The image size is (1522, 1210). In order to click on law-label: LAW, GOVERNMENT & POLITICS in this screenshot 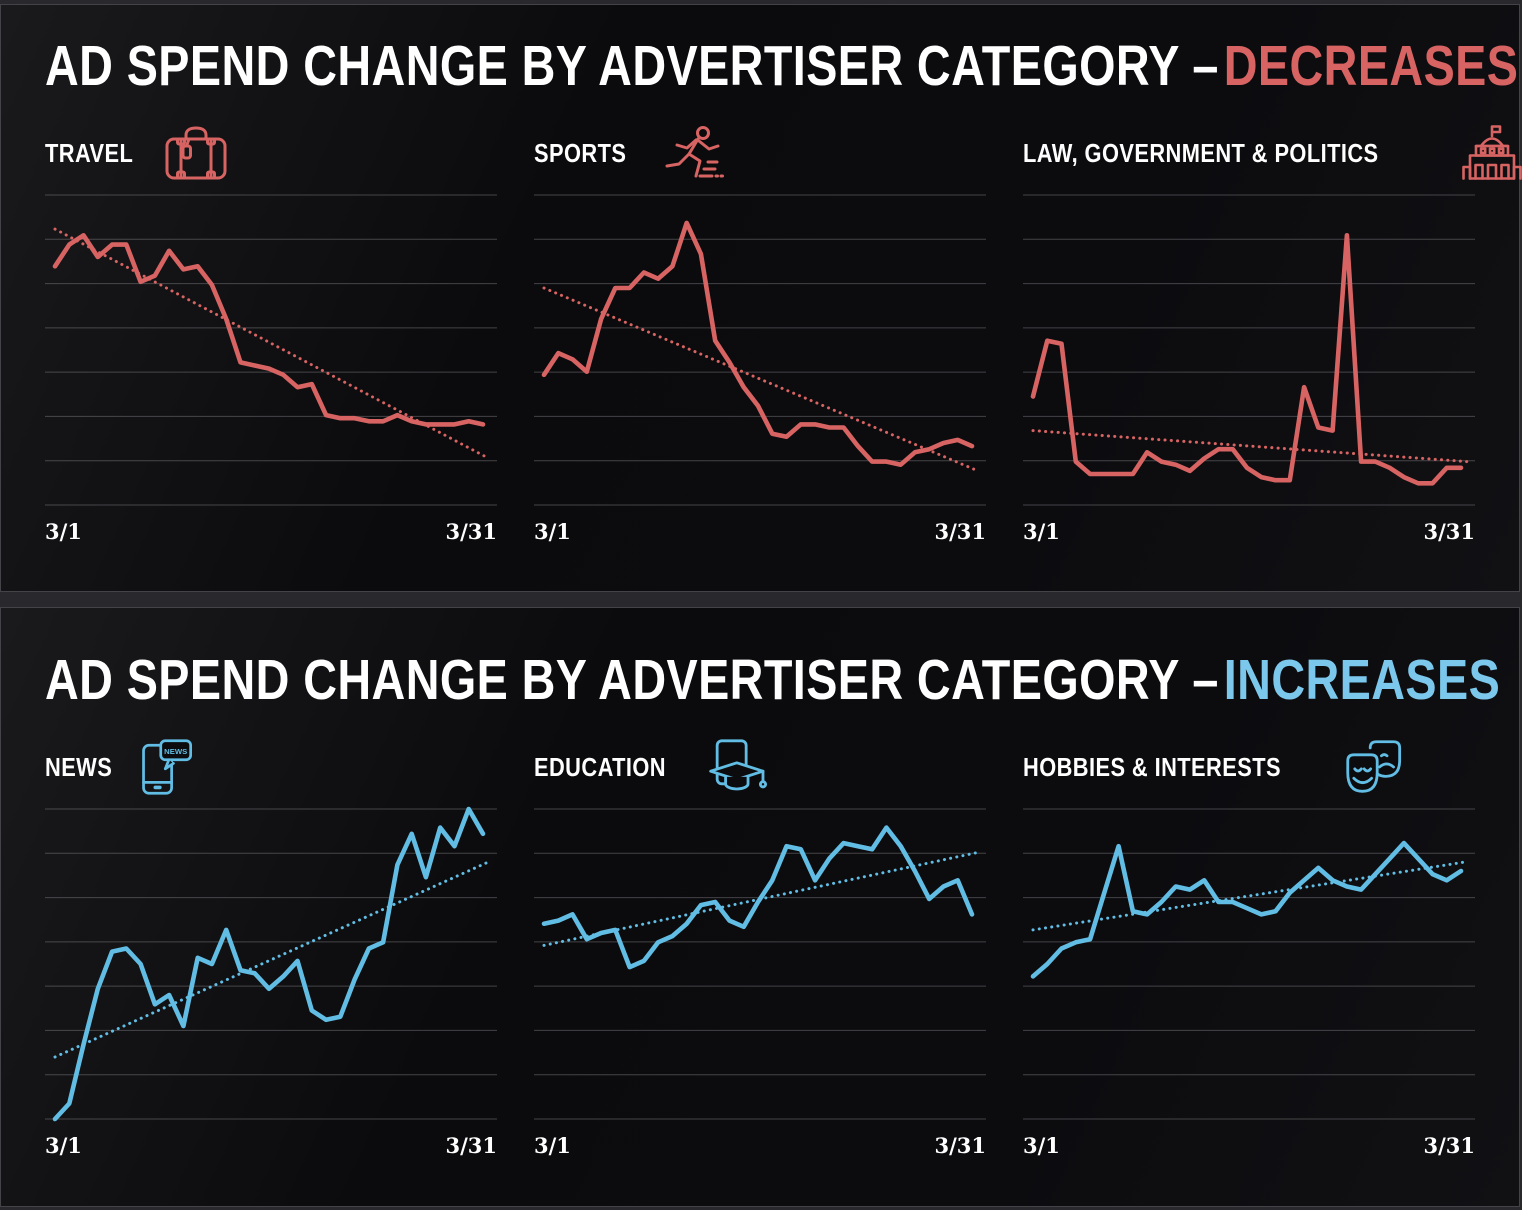, I will do `click(1201, 152)`.